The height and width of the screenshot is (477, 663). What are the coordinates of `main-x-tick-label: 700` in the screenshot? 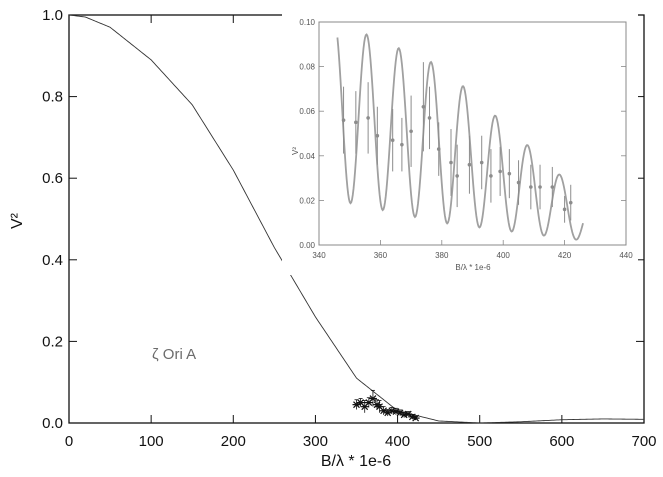 It's located at (643, 441).